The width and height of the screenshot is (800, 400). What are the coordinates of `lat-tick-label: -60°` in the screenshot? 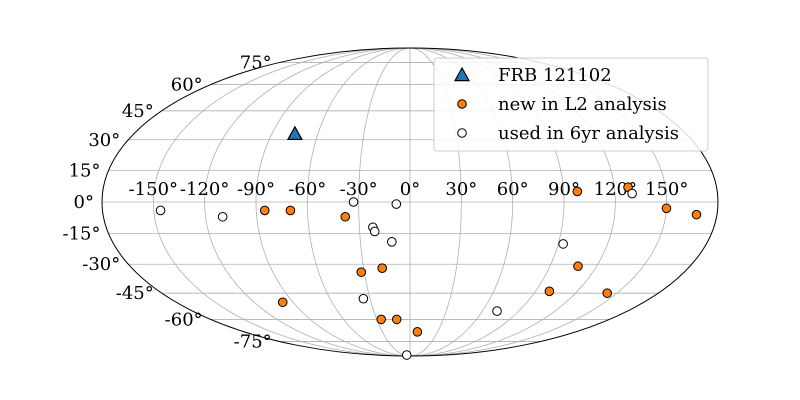 It's located at (184, 319).